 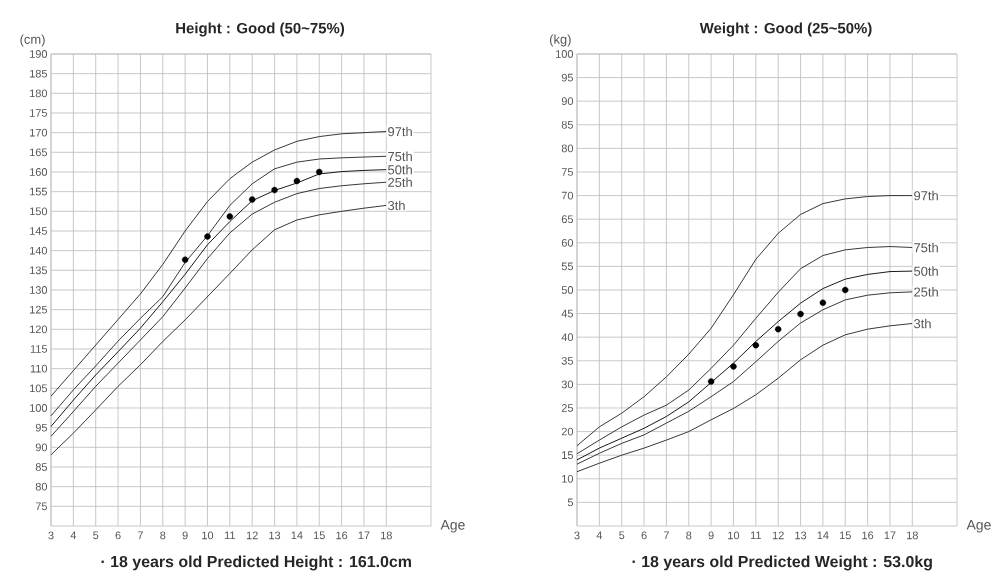 What do you see at coordinates (39, 250) in the screenshot?
I see `y-tick-label: 140` at bounding box center [39, 250].